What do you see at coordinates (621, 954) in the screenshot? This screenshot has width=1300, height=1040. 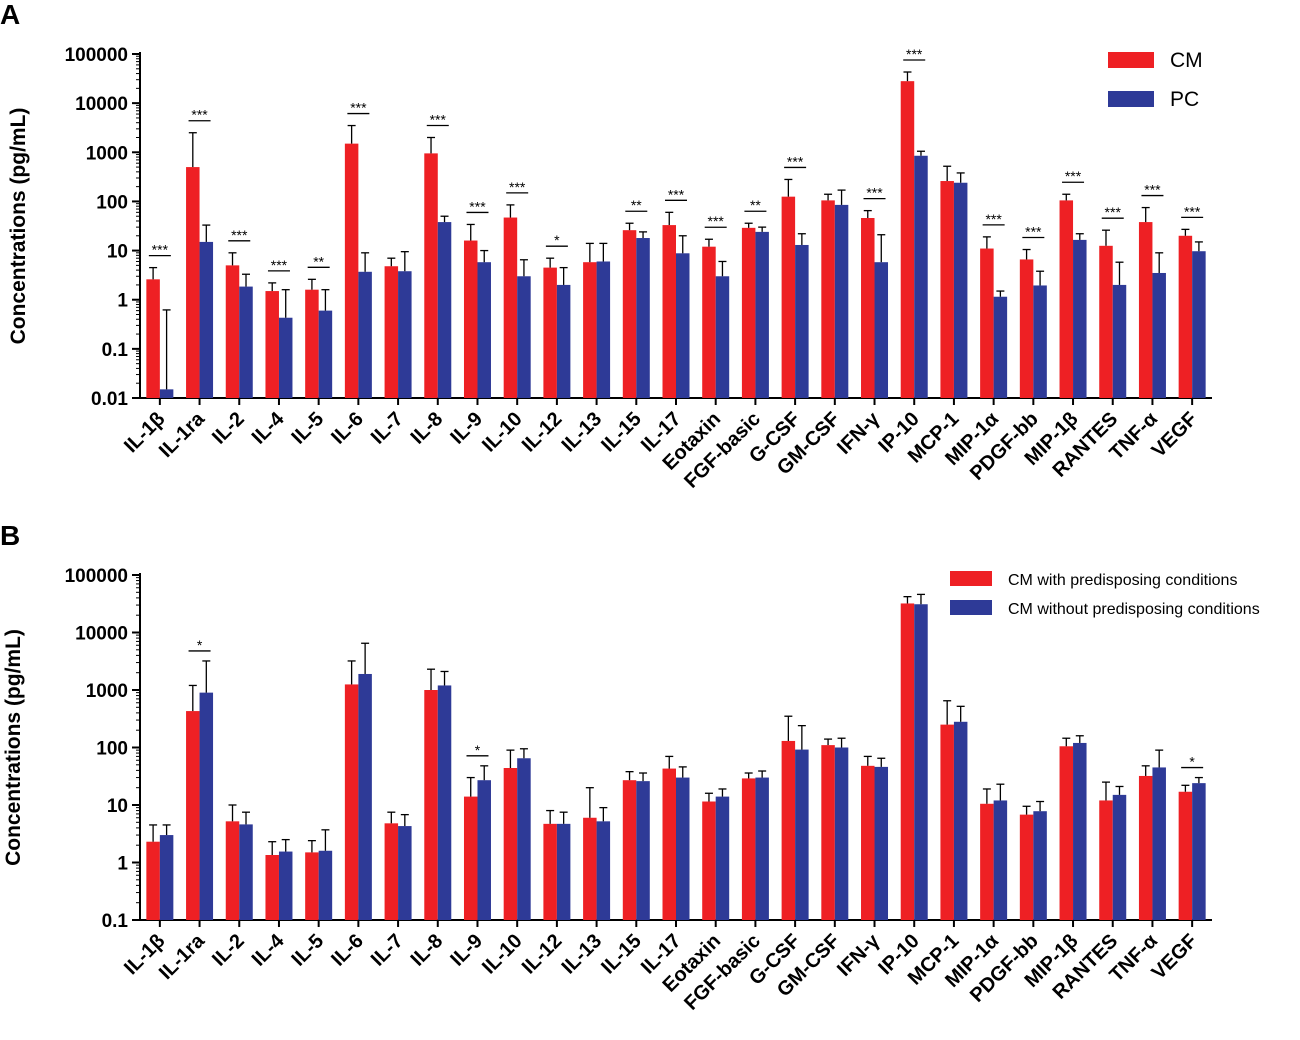 I see `x-tick-label: IL-15` at bounding box center [621, 954].